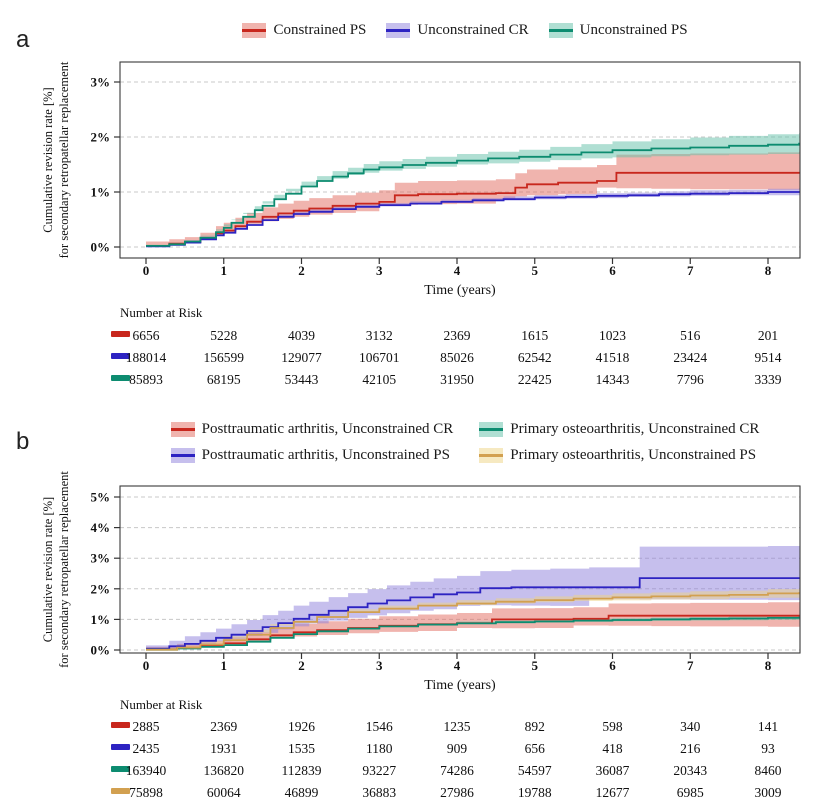 The height and width of the screenshot is (803, 832). What do you see at coordinates (379, 726) in the screenshot?
I see `risk-count: 1546` at bounding box center [379, 726].